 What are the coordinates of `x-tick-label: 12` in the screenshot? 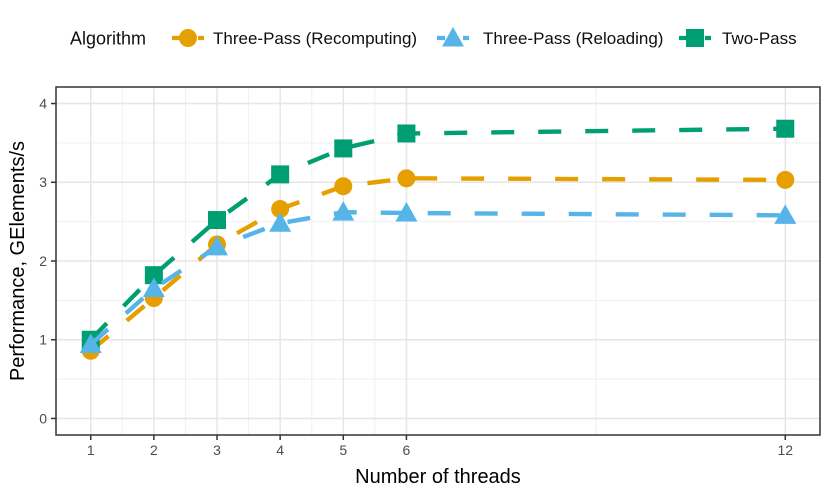 It's located at (785, 450).